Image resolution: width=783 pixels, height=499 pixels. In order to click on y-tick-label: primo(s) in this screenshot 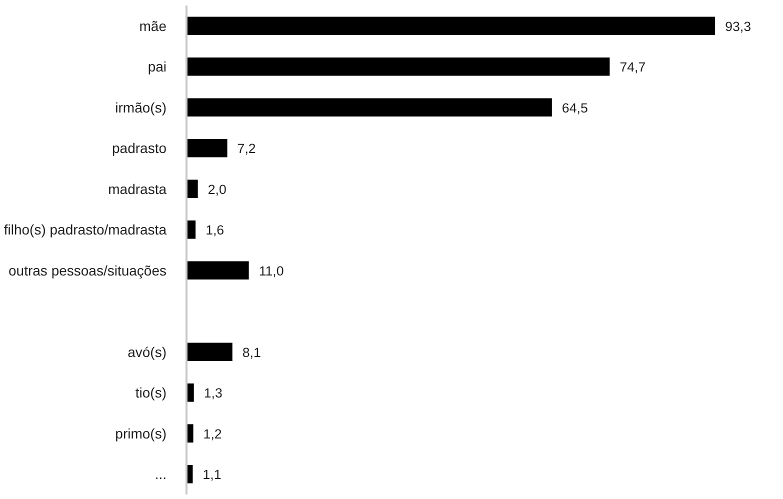, I will do `click(141, 433)`.